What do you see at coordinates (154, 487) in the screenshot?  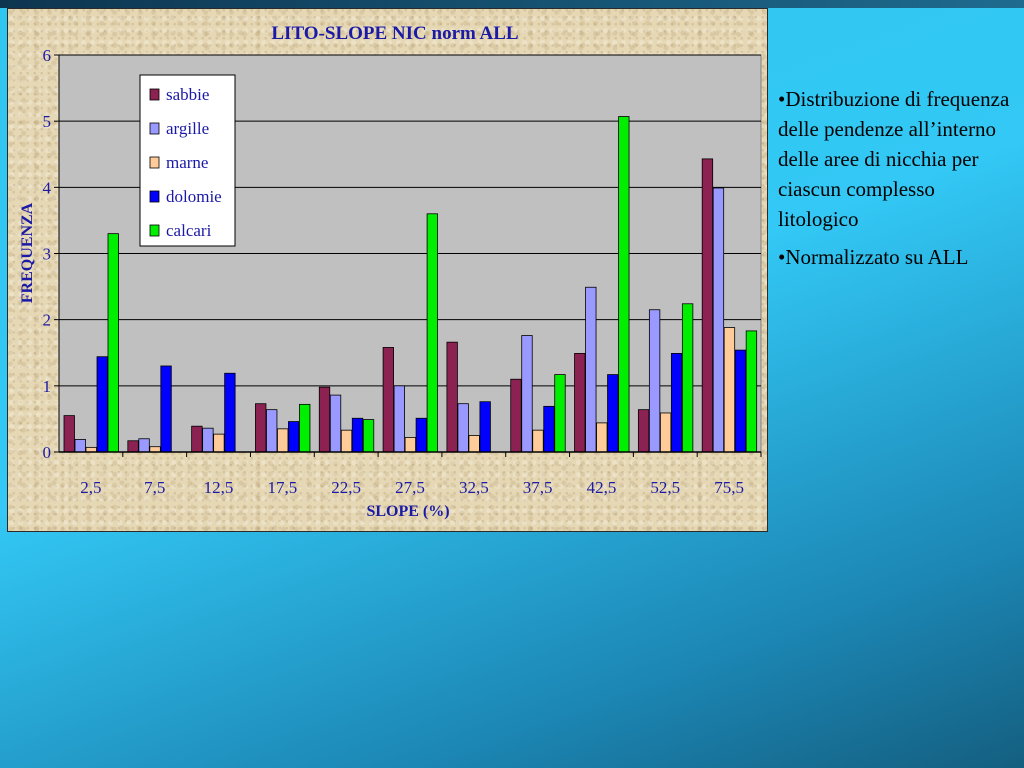 I see `x-tick-label: 7,5` at bounding box center [154, 487].